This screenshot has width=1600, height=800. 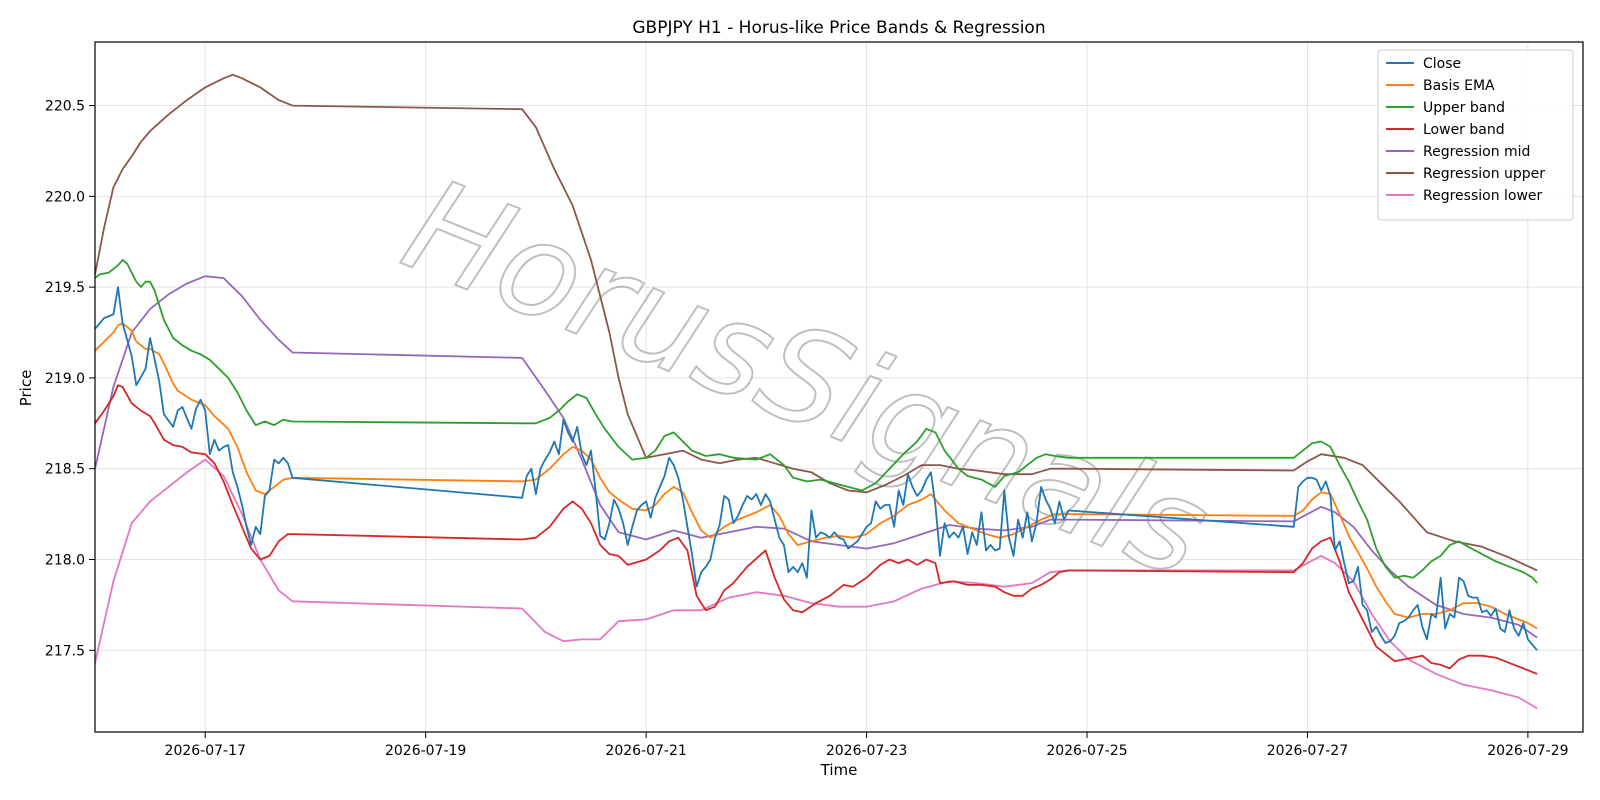 I want to click on legend-label-regression-lower: Regression lower, so click(x=1483, y=196).